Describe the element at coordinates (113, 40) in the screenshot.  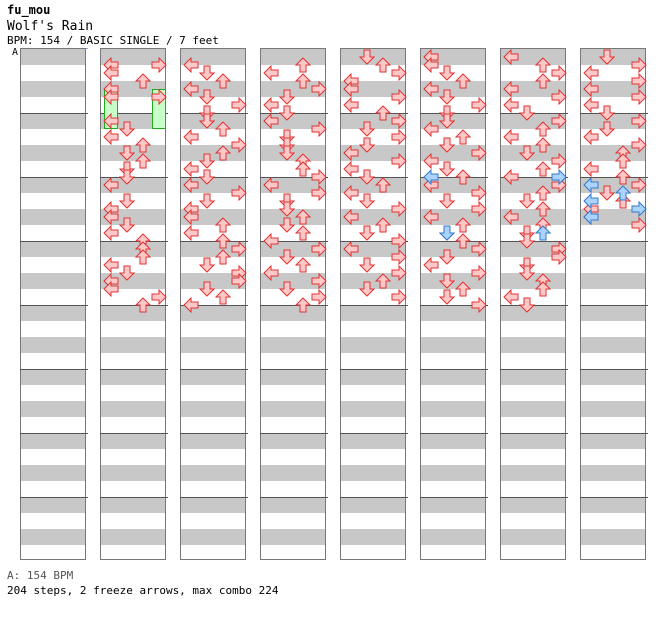
I see `chart-info: BPM: 154 / BASIC SINGLE / 7 feet` at that location.